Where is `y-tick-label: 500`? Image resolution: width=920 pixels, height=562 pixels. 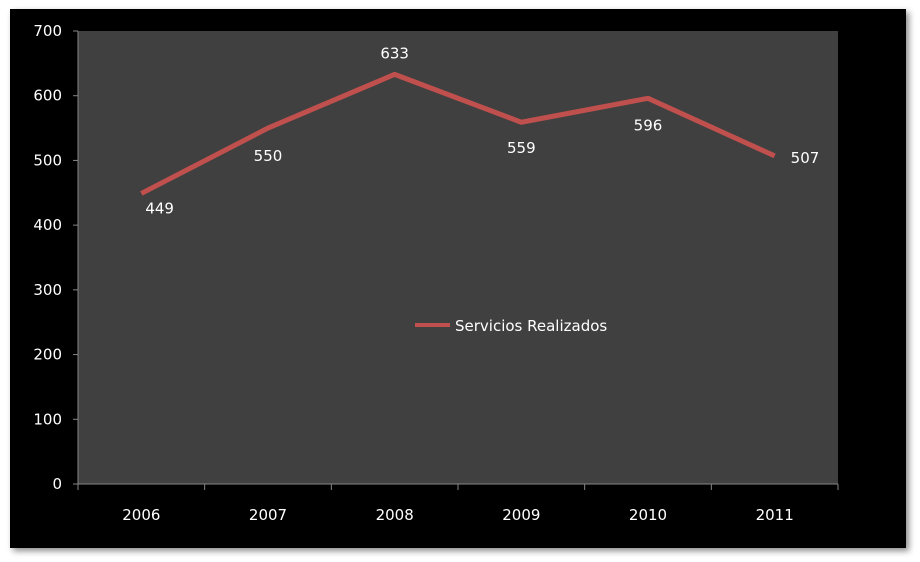 y-tick-label: 500 is located at coordinates (47, 160).